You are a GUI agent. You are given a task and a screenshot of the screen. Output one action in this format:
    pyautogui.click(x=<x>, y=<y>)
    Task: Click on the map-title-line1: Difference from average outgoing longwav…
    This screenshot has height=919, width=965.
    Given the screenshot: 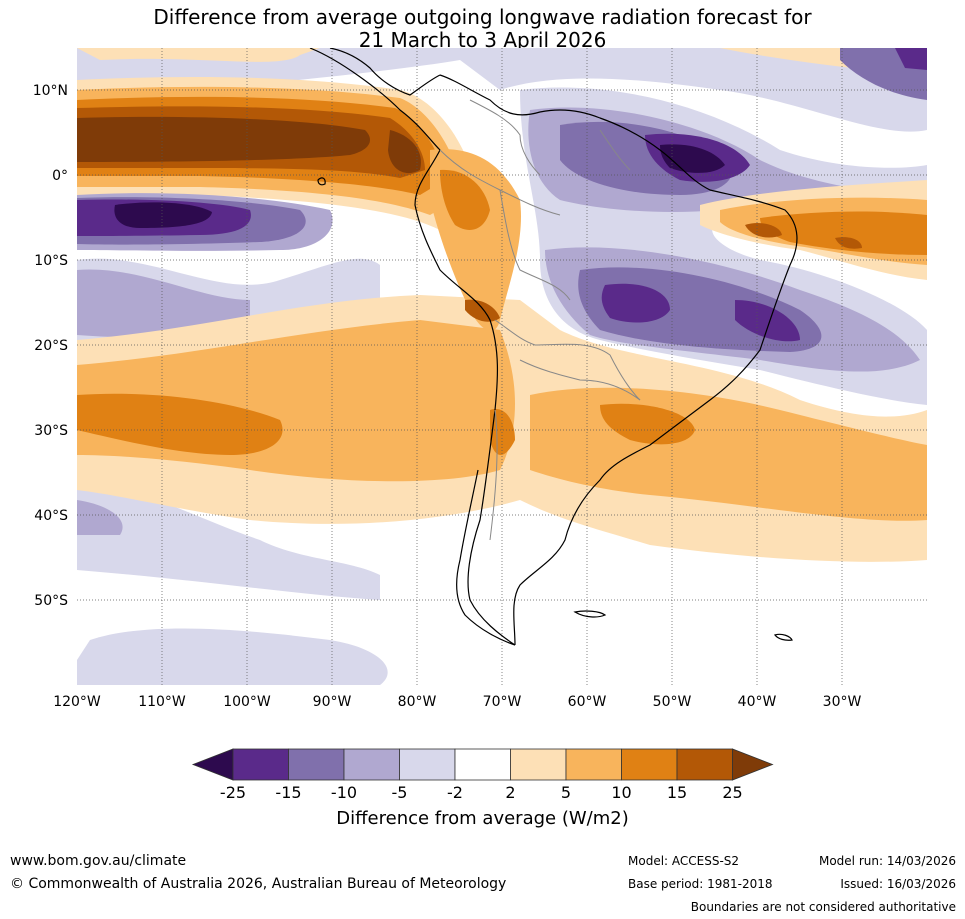 What is the action you would take?
    pyautogui.click(x=482, y=17)
    